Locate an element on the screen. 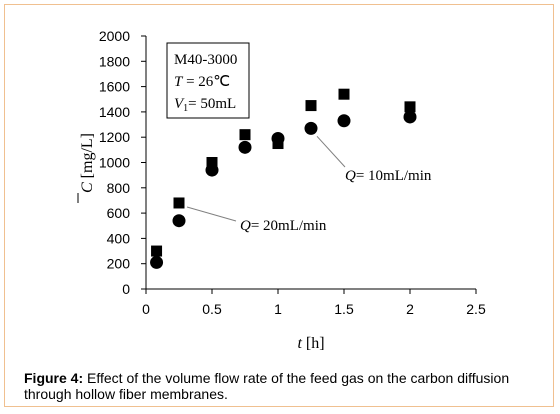  y-tick-label: 400 is located at coordinates (119, 238).